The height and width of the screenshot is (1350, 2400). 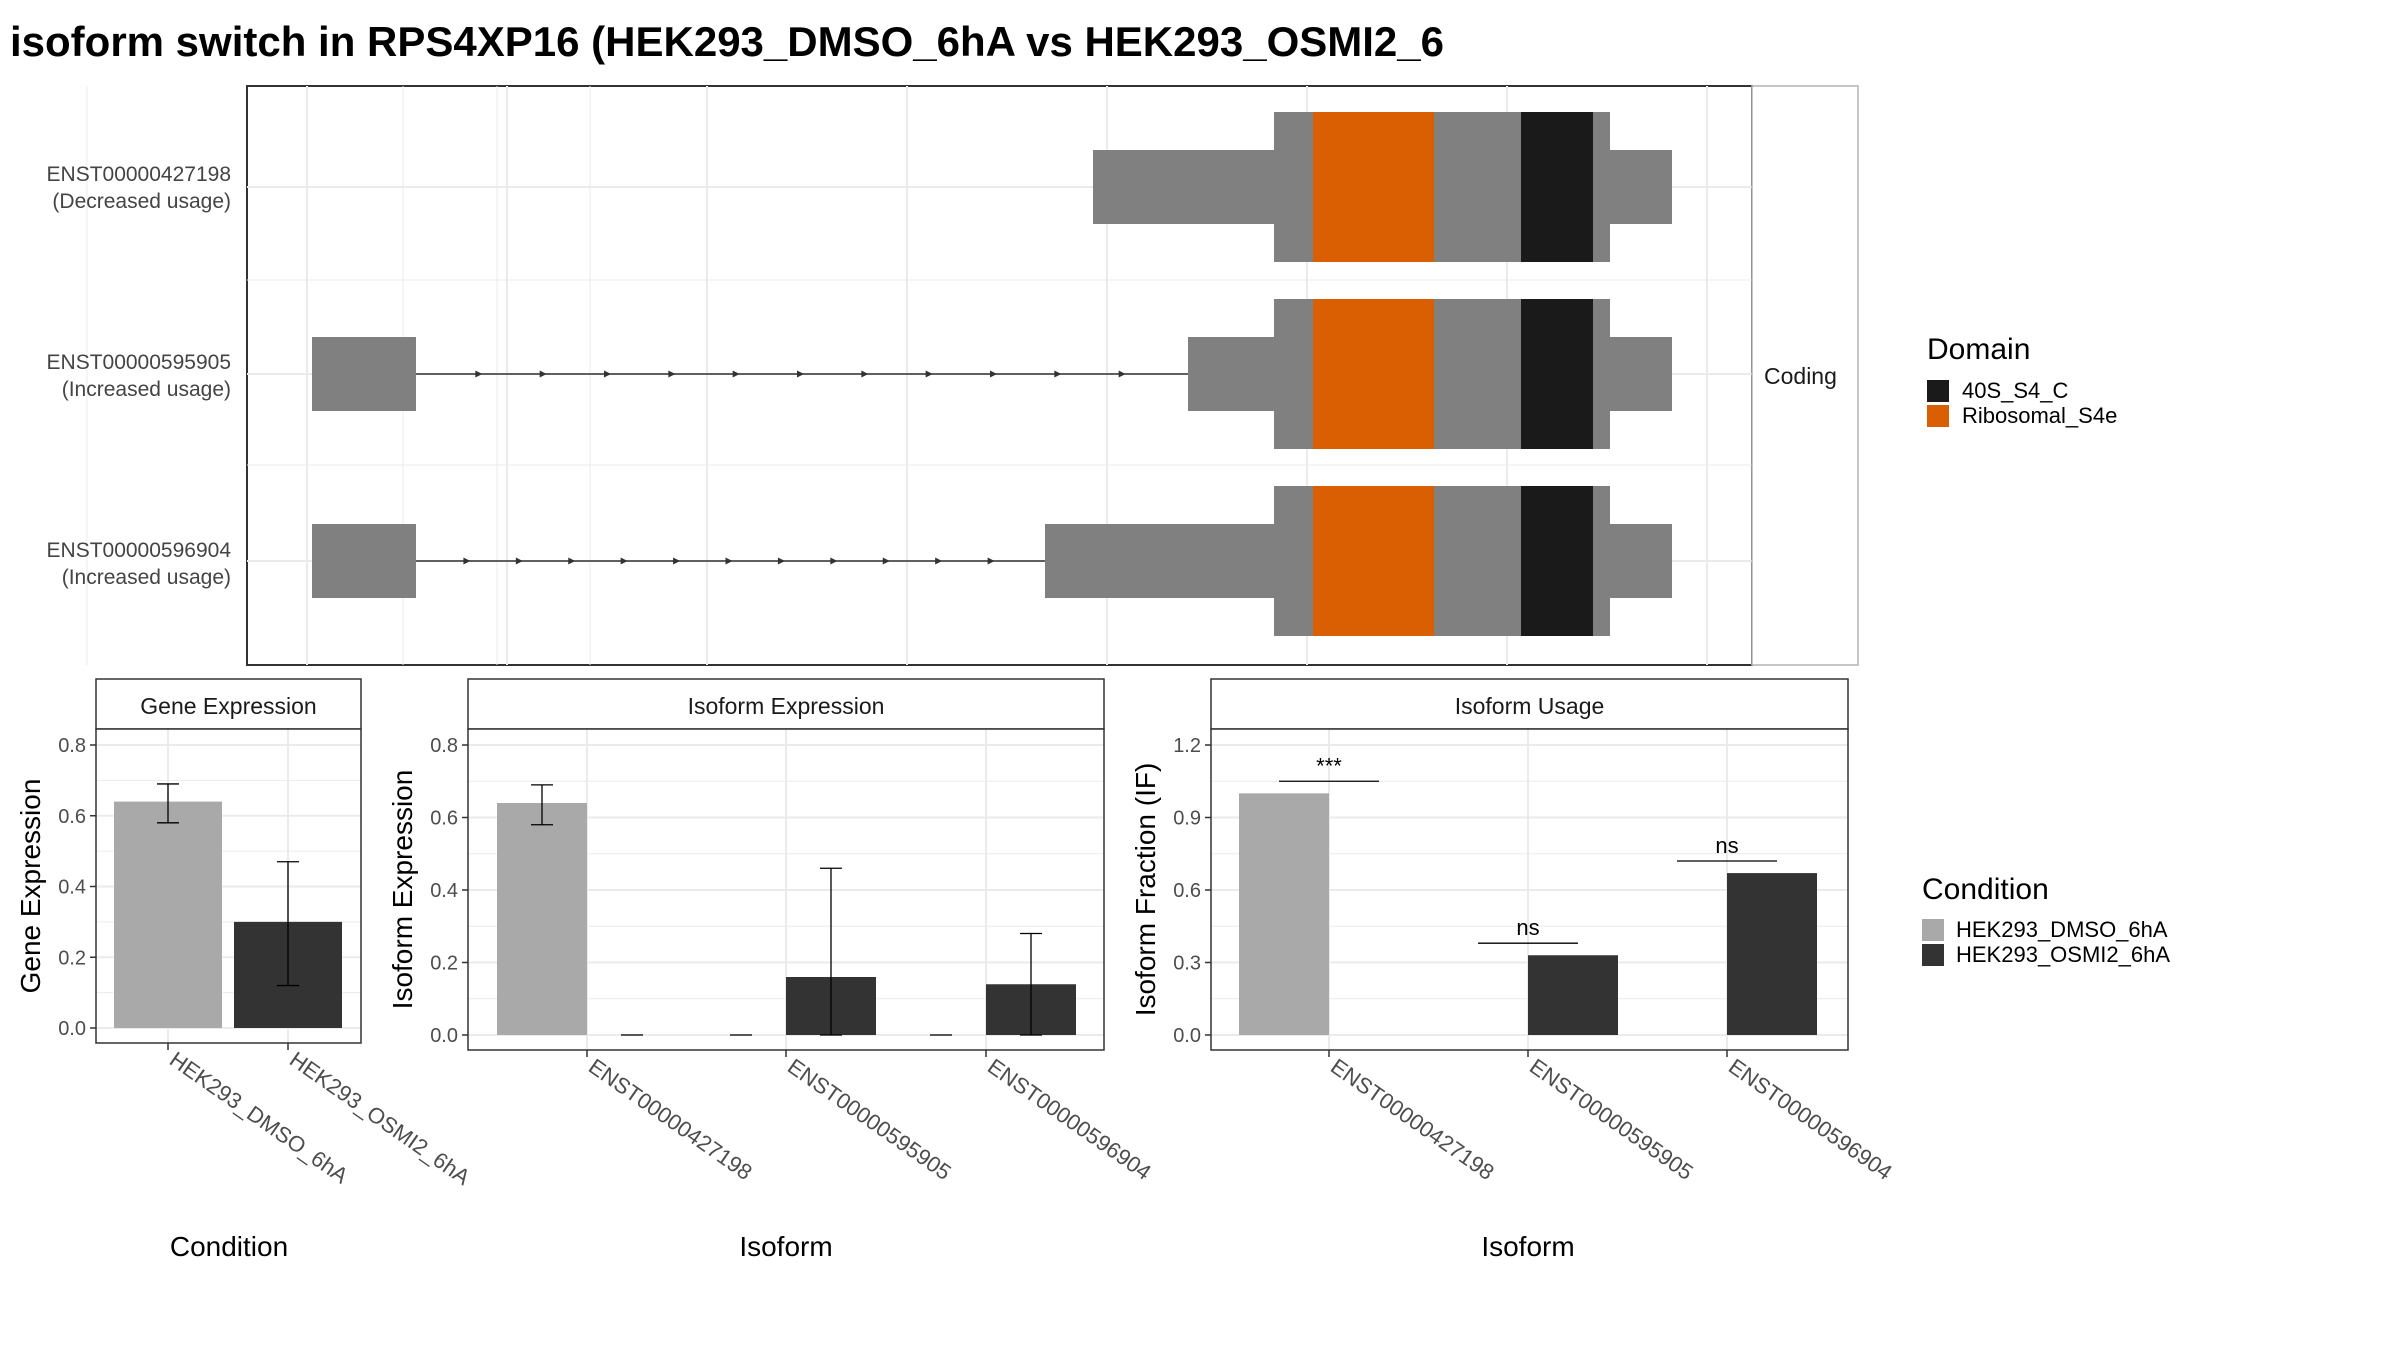 I want to click on x-axis-title: Condition, so click(x=229, y=1246).